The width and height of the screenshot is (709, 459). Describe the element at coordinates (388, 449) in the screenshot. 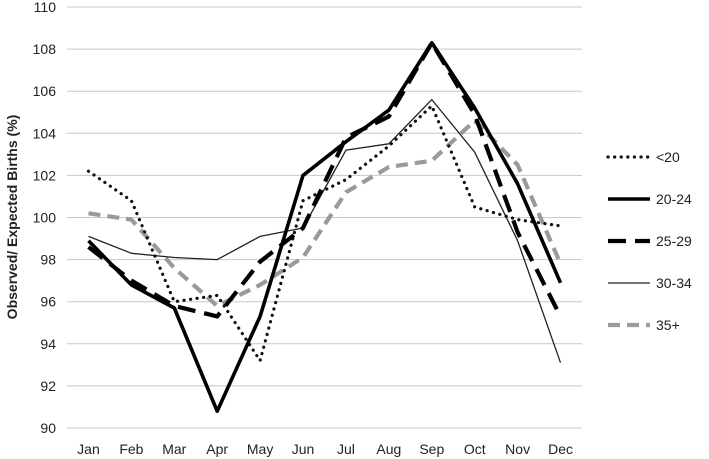

I see `x-tick-label: Aug` at that location.